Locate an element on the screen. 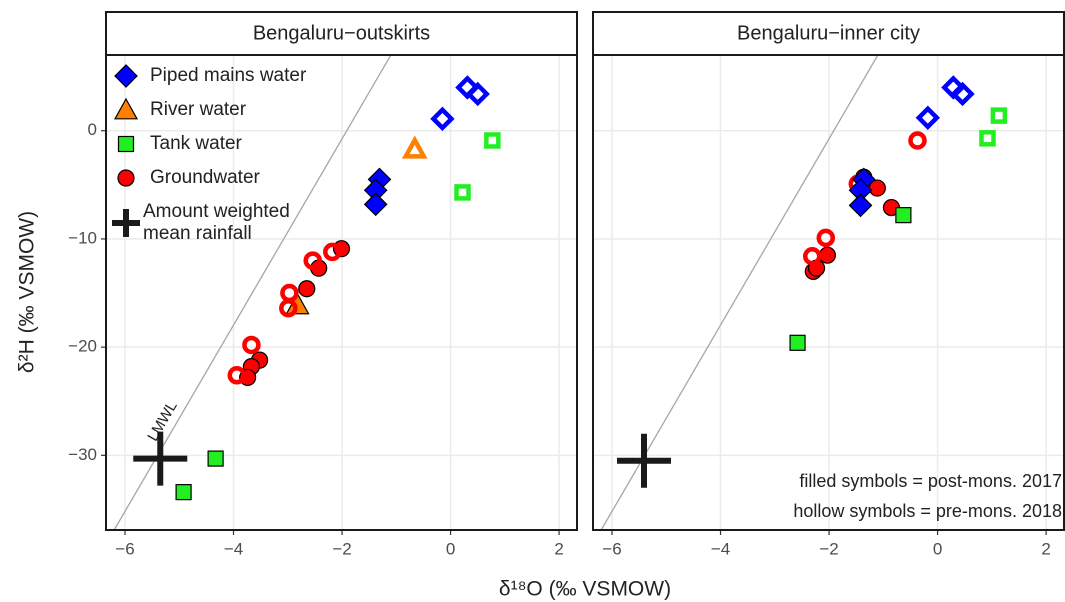 The image size is (1065, 602). legend-label: River water is located at coordinates (198, 109).